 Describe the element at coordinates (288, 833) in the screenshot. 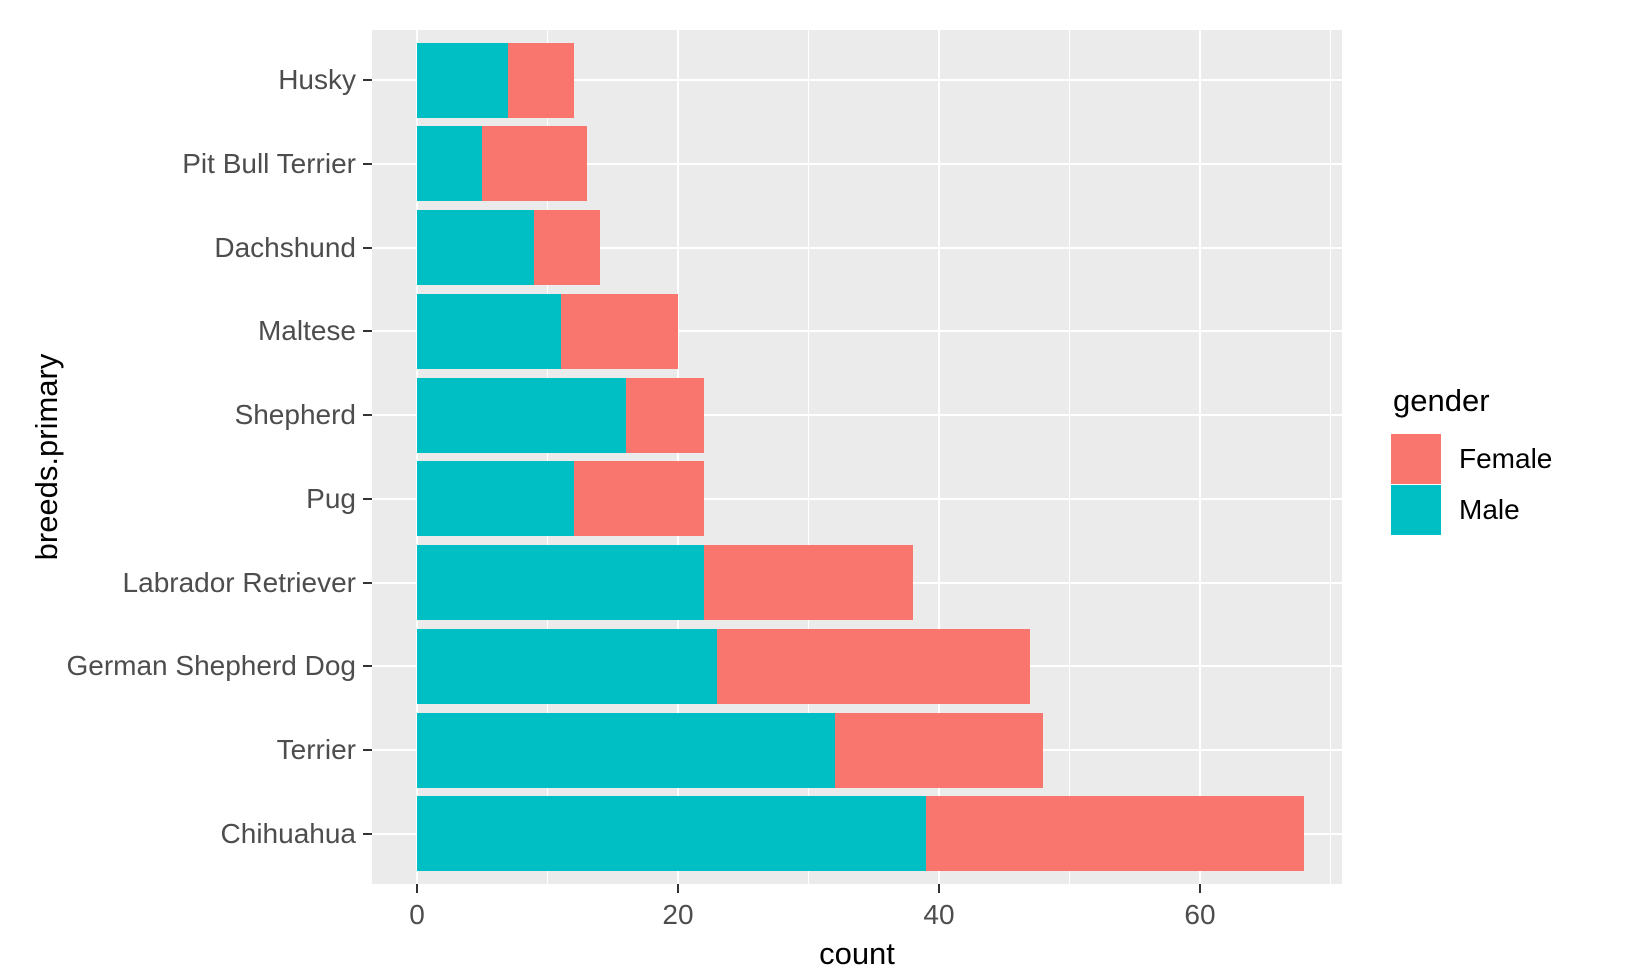

I see `y-axis-category-label: Chihuahua` at that location.